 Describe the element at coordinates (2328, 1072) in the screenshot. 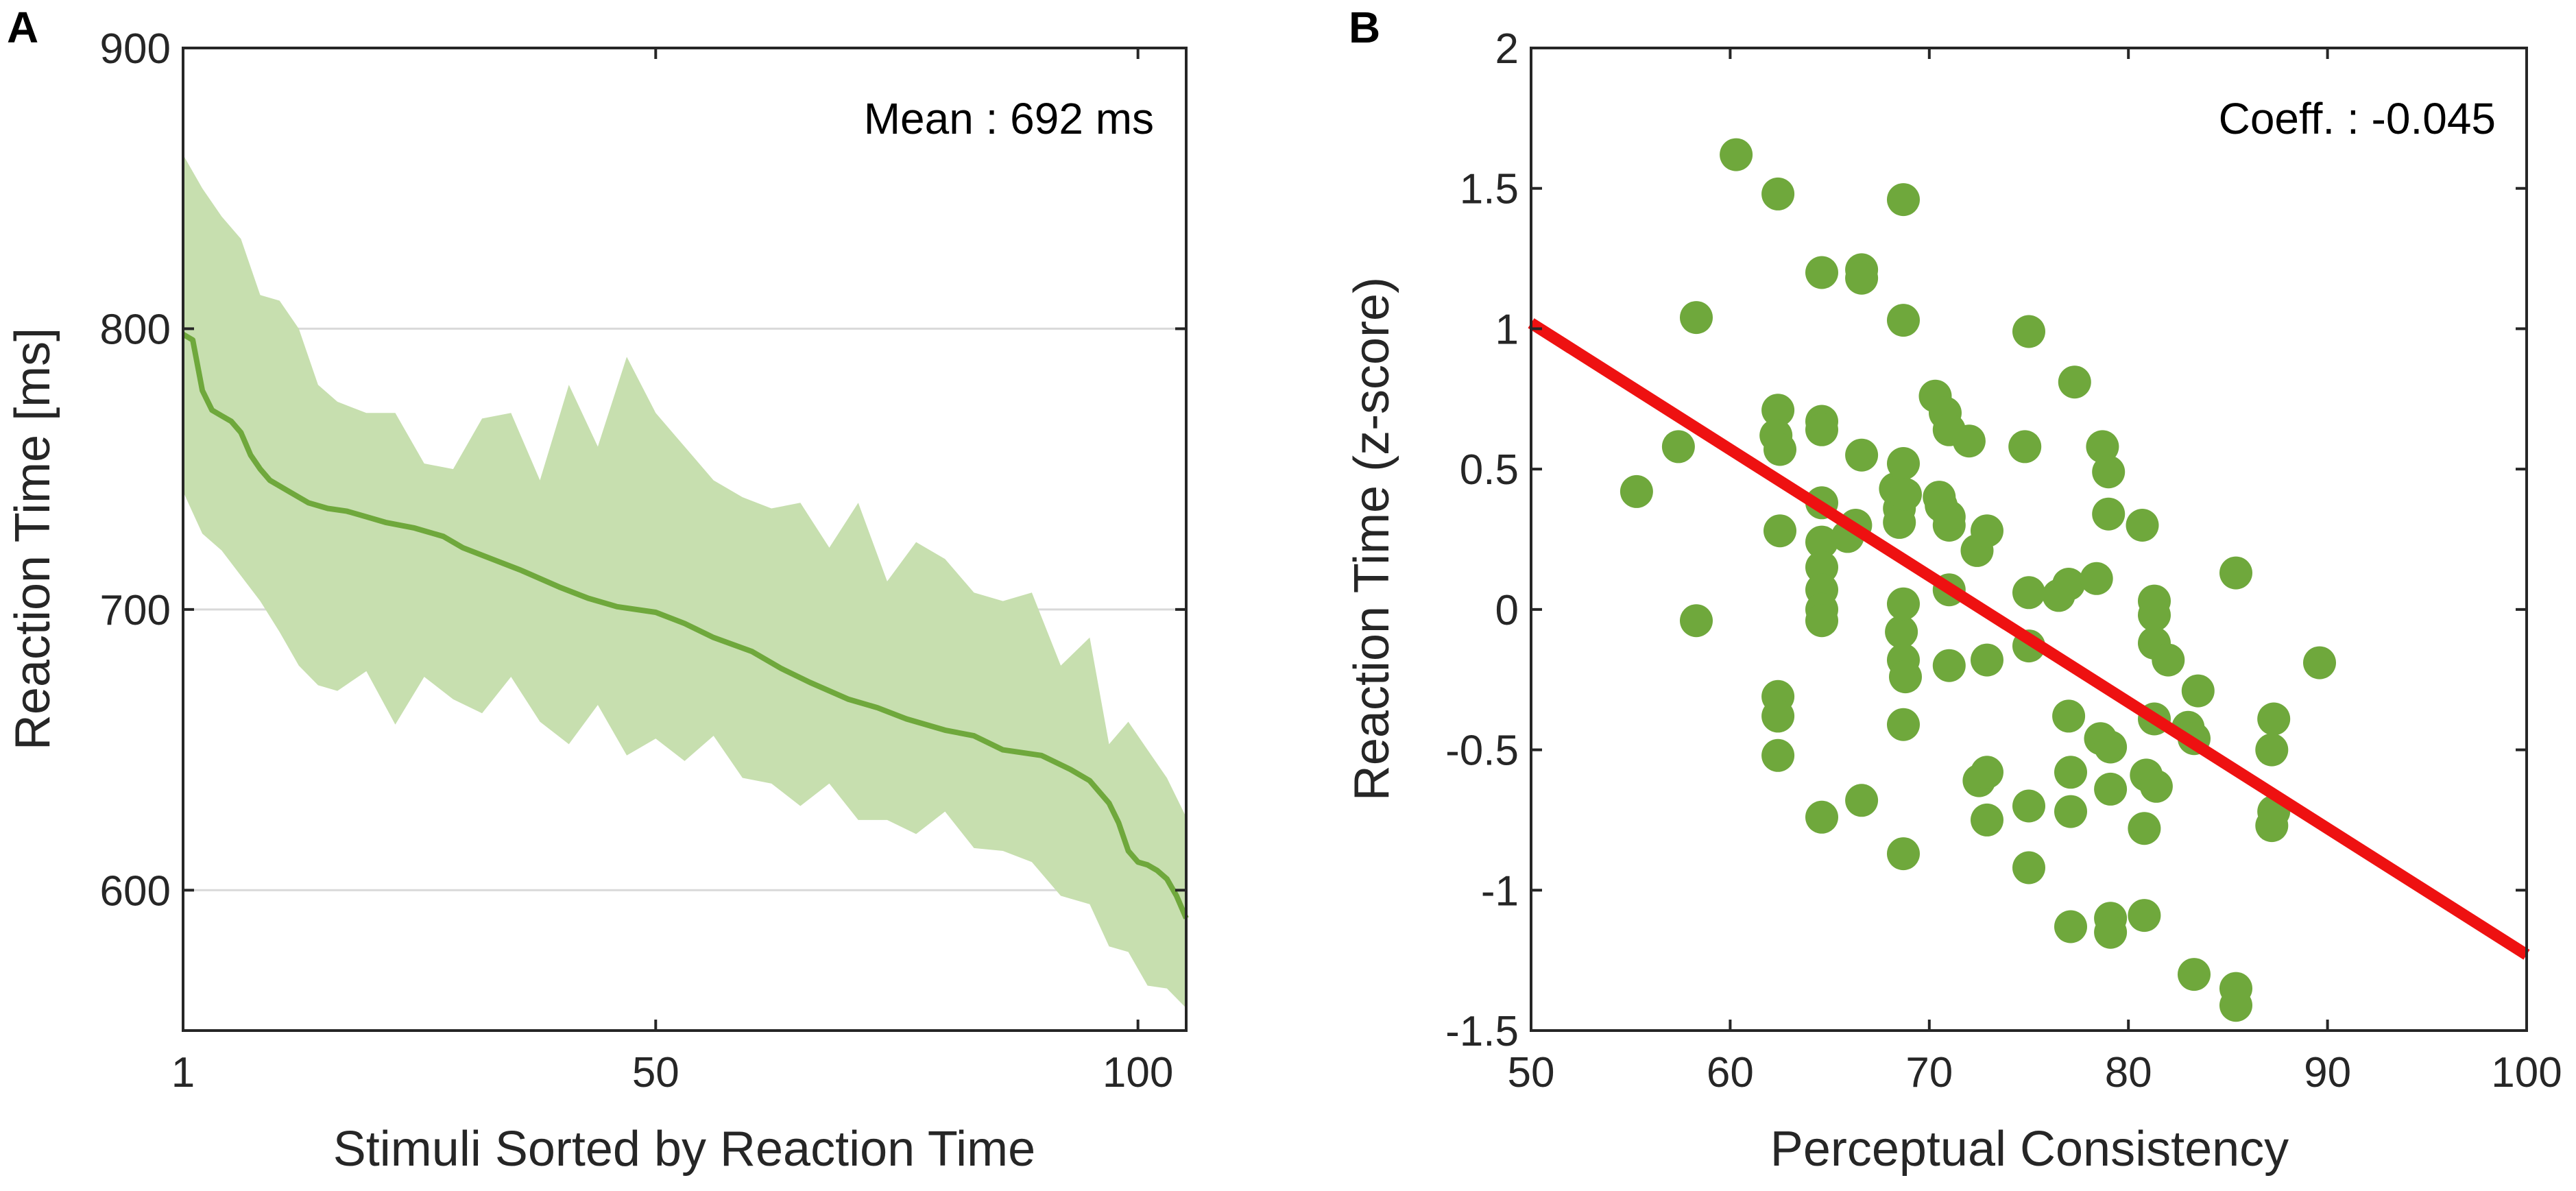

I see `x-tick-label: 90` at that location.